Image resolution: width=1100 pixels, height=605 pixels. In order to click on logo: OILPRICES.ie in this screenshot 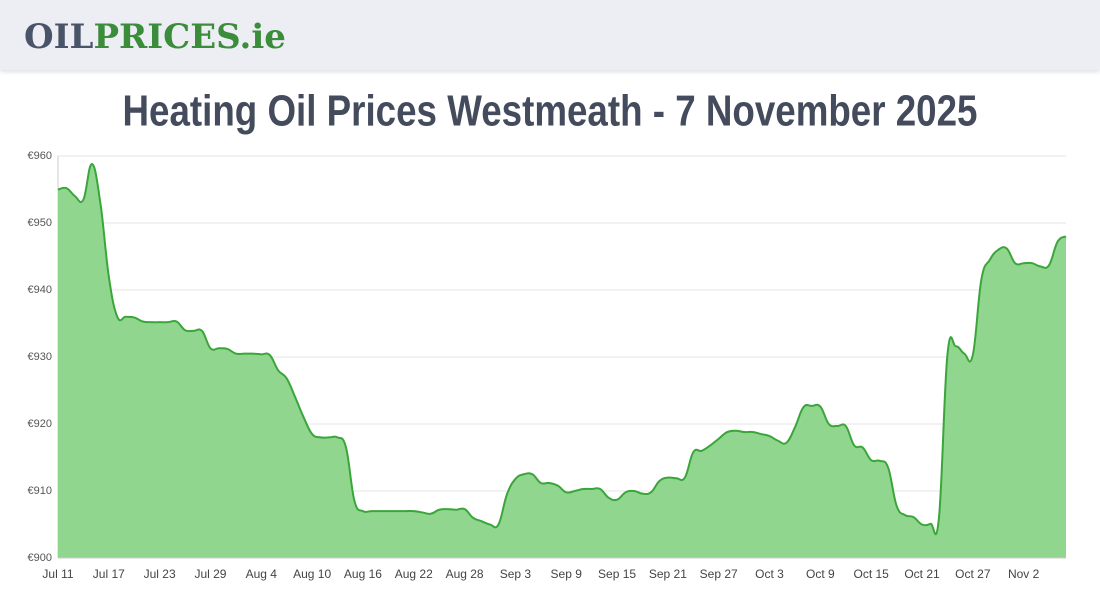, I will do `click(155, 37)`.